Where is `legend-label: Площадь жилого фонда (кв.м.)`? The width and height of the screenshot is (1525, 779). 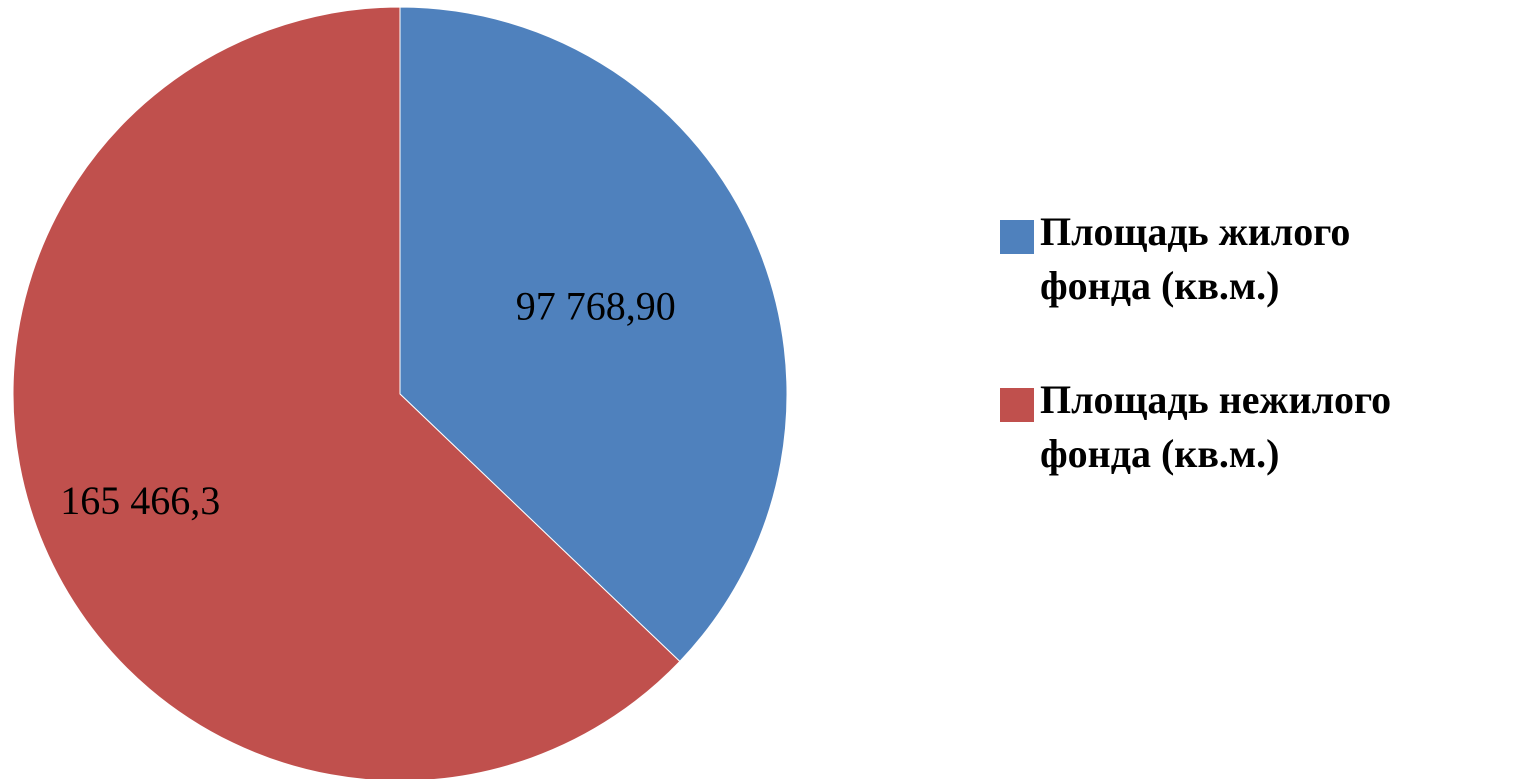
legend-label: Площадь жилого фонда (кв.м.) is located at coordinates (1195, 258).